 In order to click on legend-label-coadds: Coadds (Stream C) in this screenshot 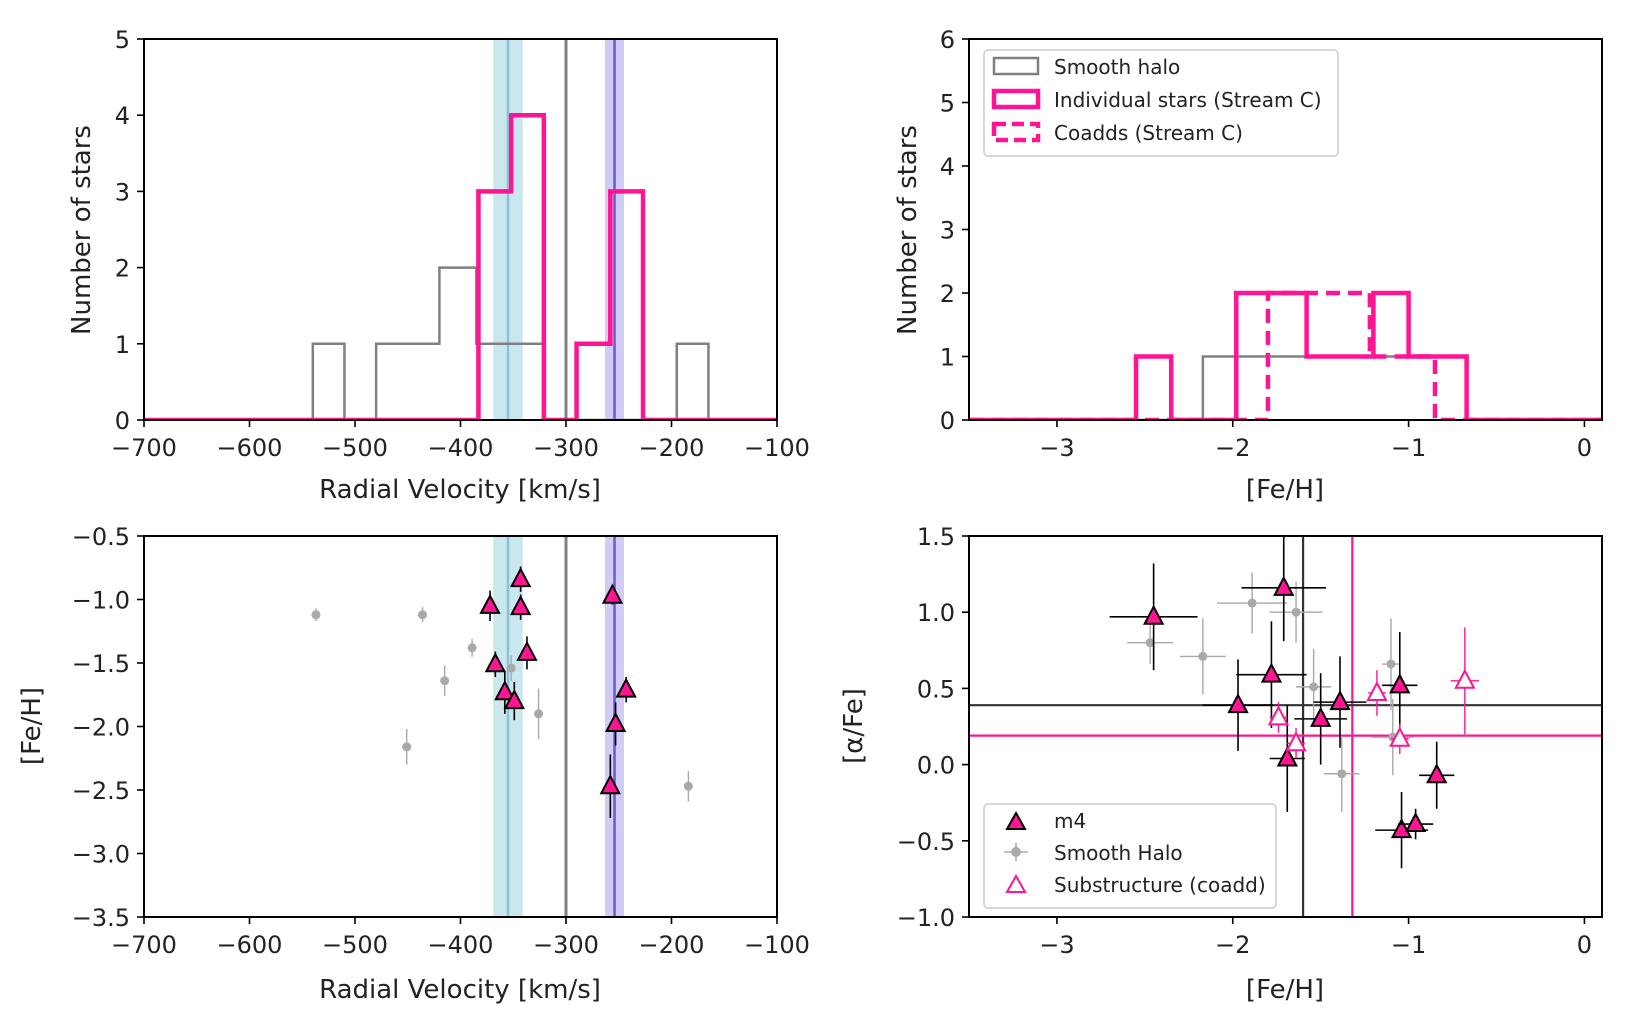, I will do `click(1148, 133)`.